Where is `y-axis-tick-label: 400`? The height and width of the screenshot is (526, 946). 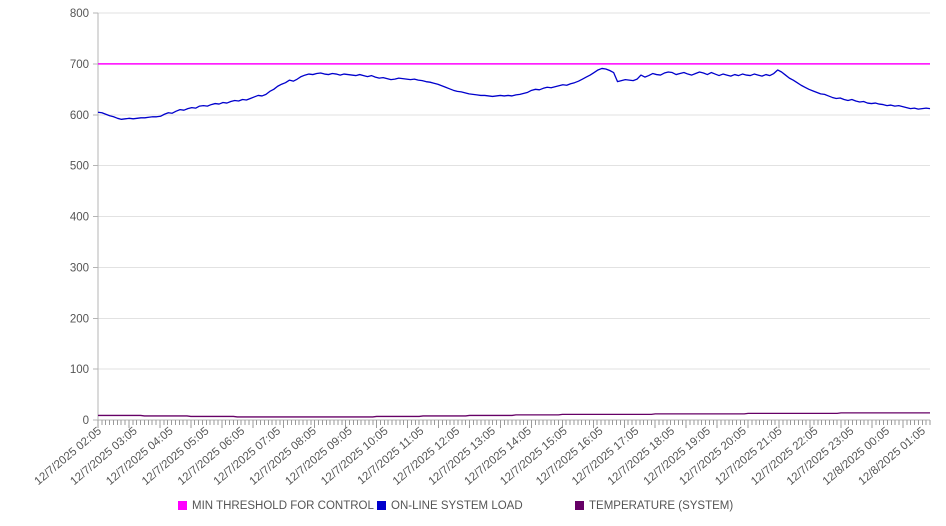 y-axis-tick-label: 400 is located at coordinates (79, 218).